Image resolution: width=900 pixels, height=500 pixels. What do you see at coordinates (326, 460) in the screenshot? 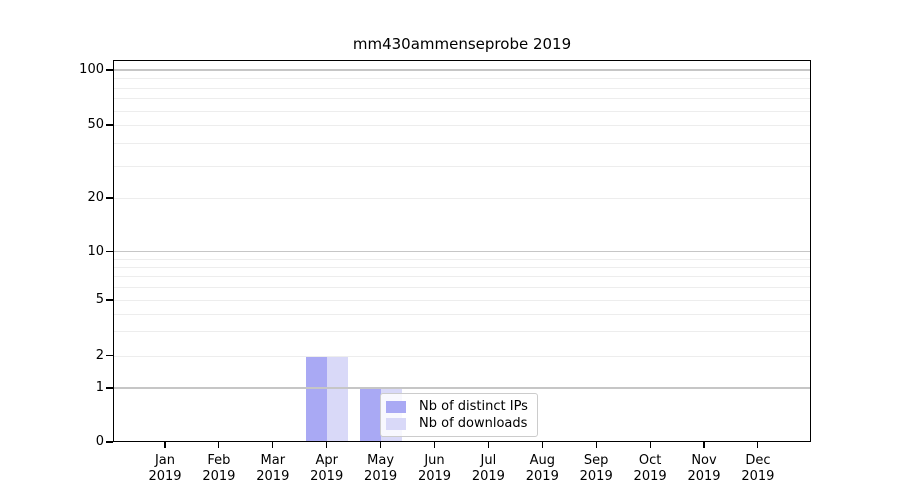
I see `x-tick-month: Apr` at bounding box center [326, 460].